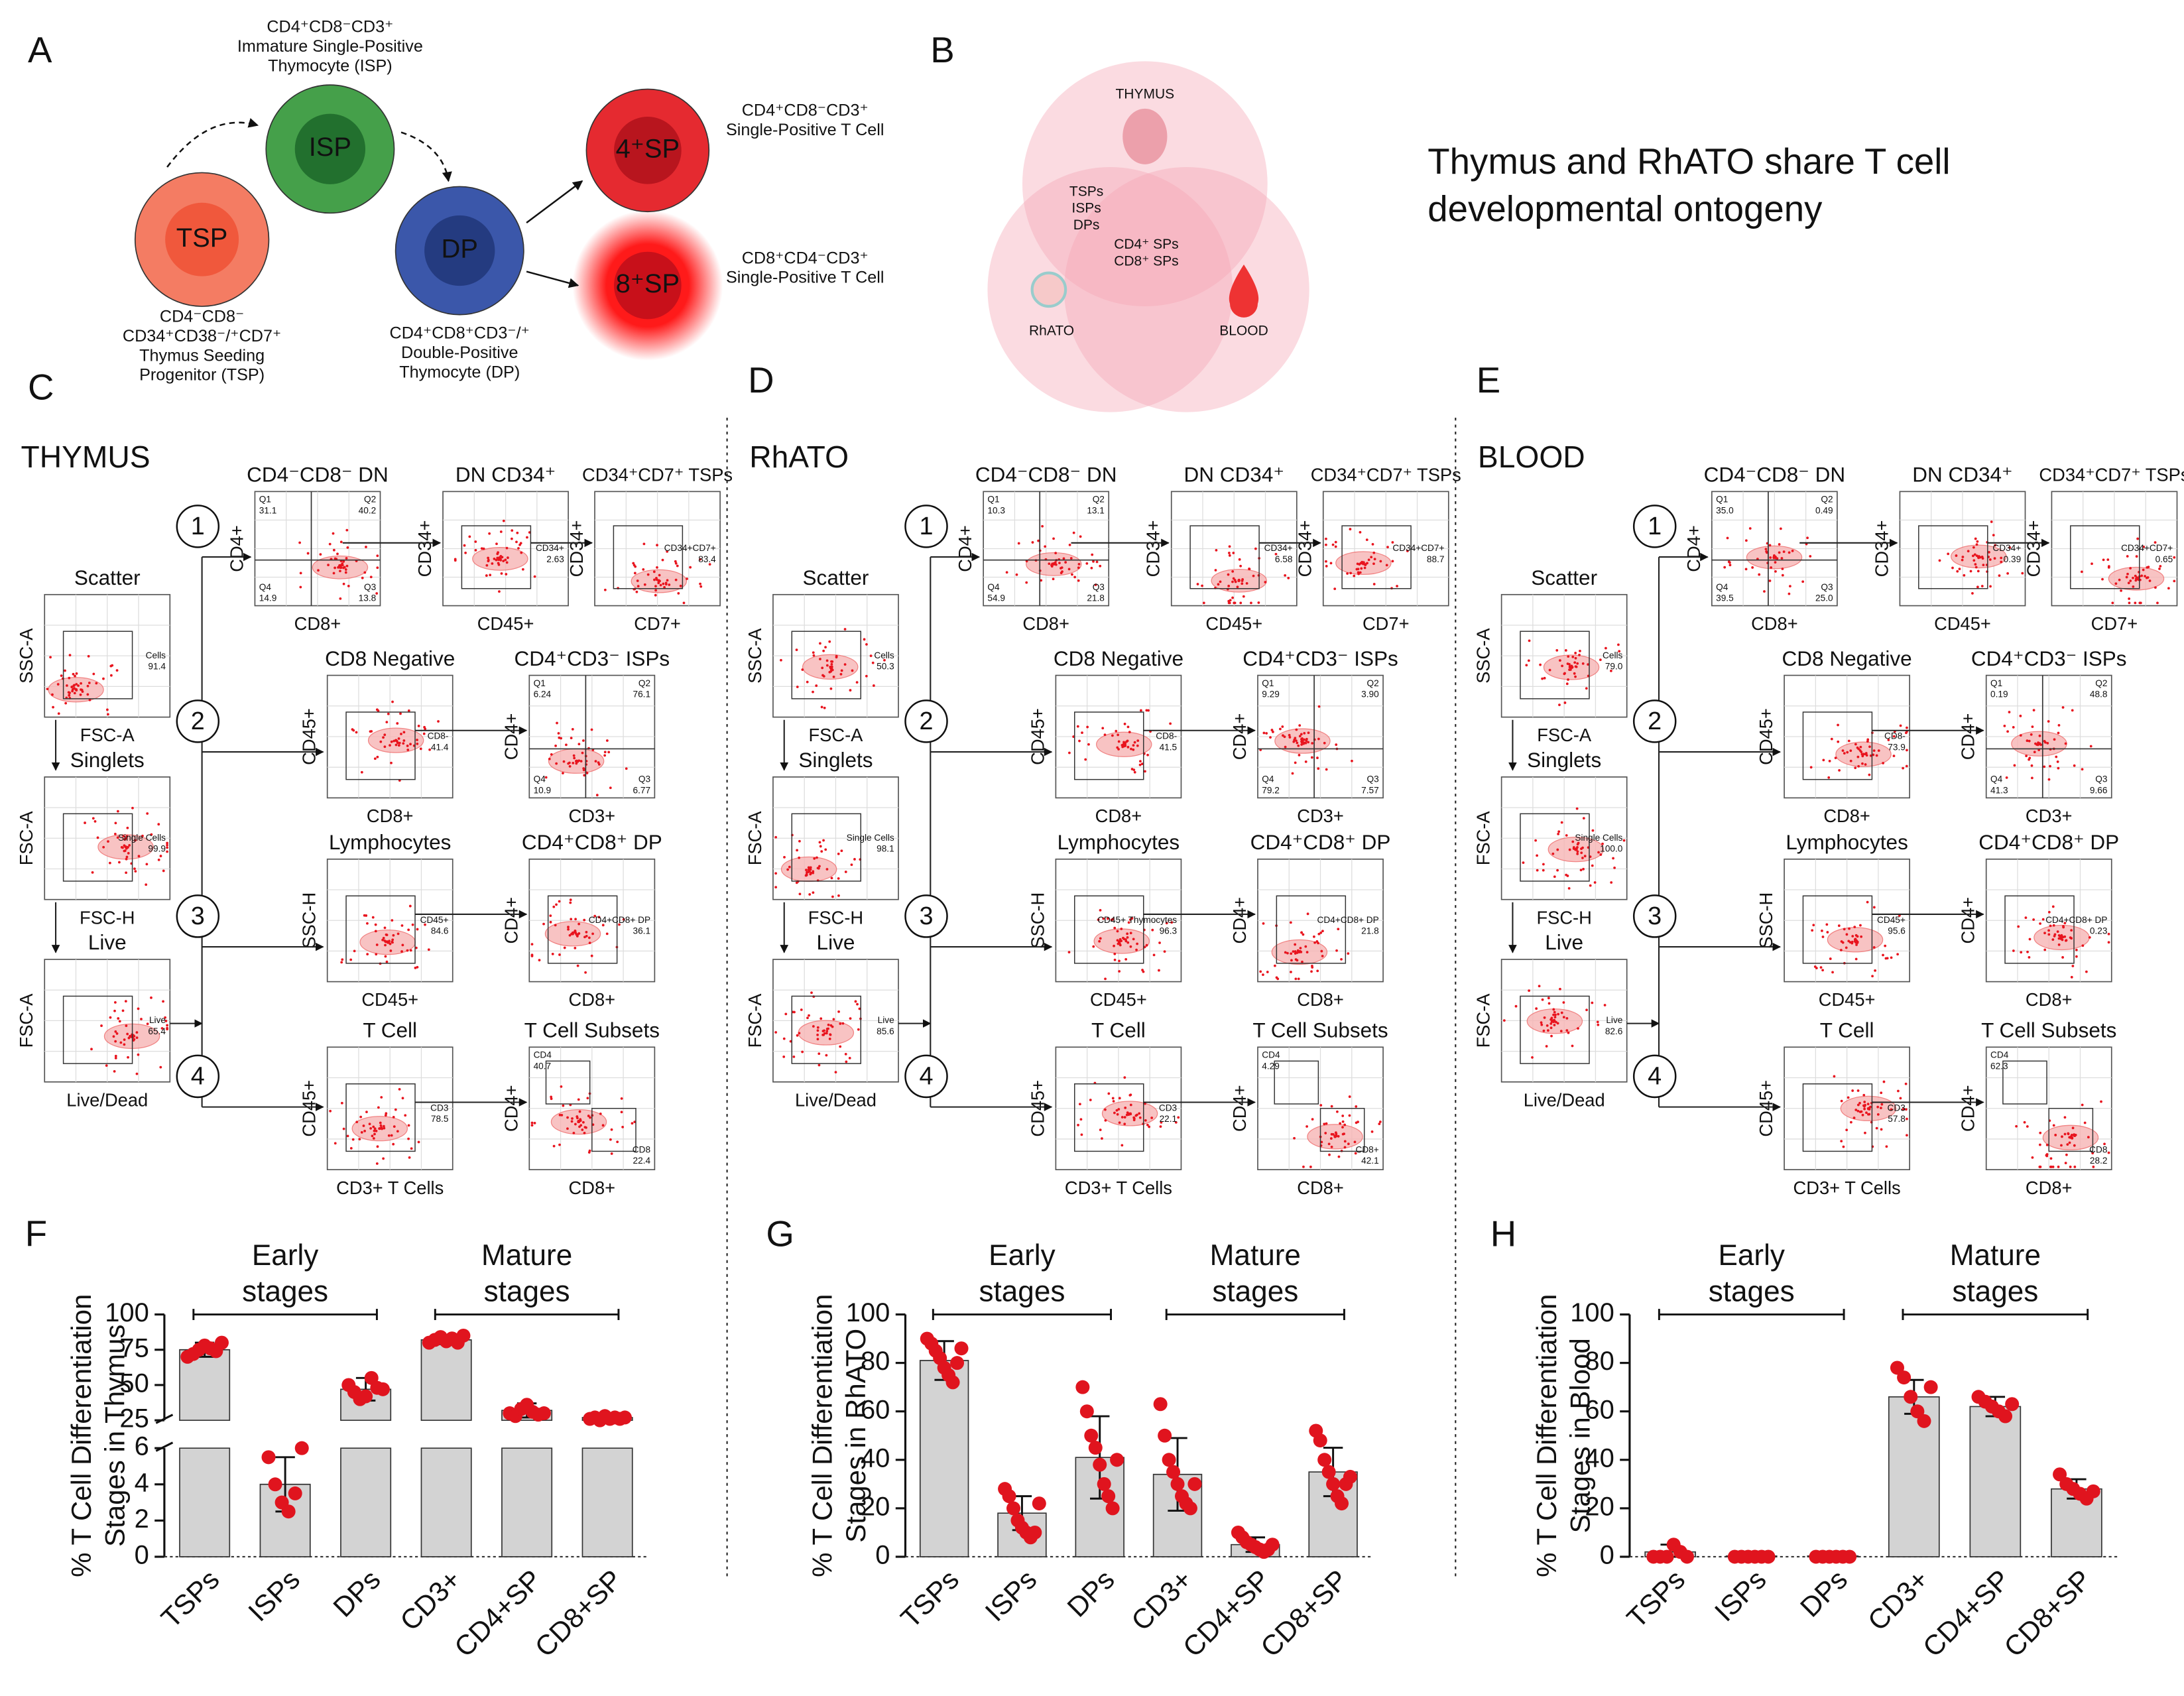 The width and height of the screenshot is (2184, 1696). I want to click on plot-title: Lymphocytes, so click(1119, 842).